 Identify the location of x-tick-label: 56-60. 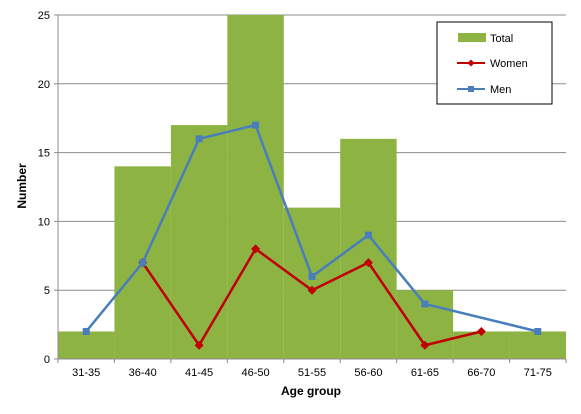
(368, 373).